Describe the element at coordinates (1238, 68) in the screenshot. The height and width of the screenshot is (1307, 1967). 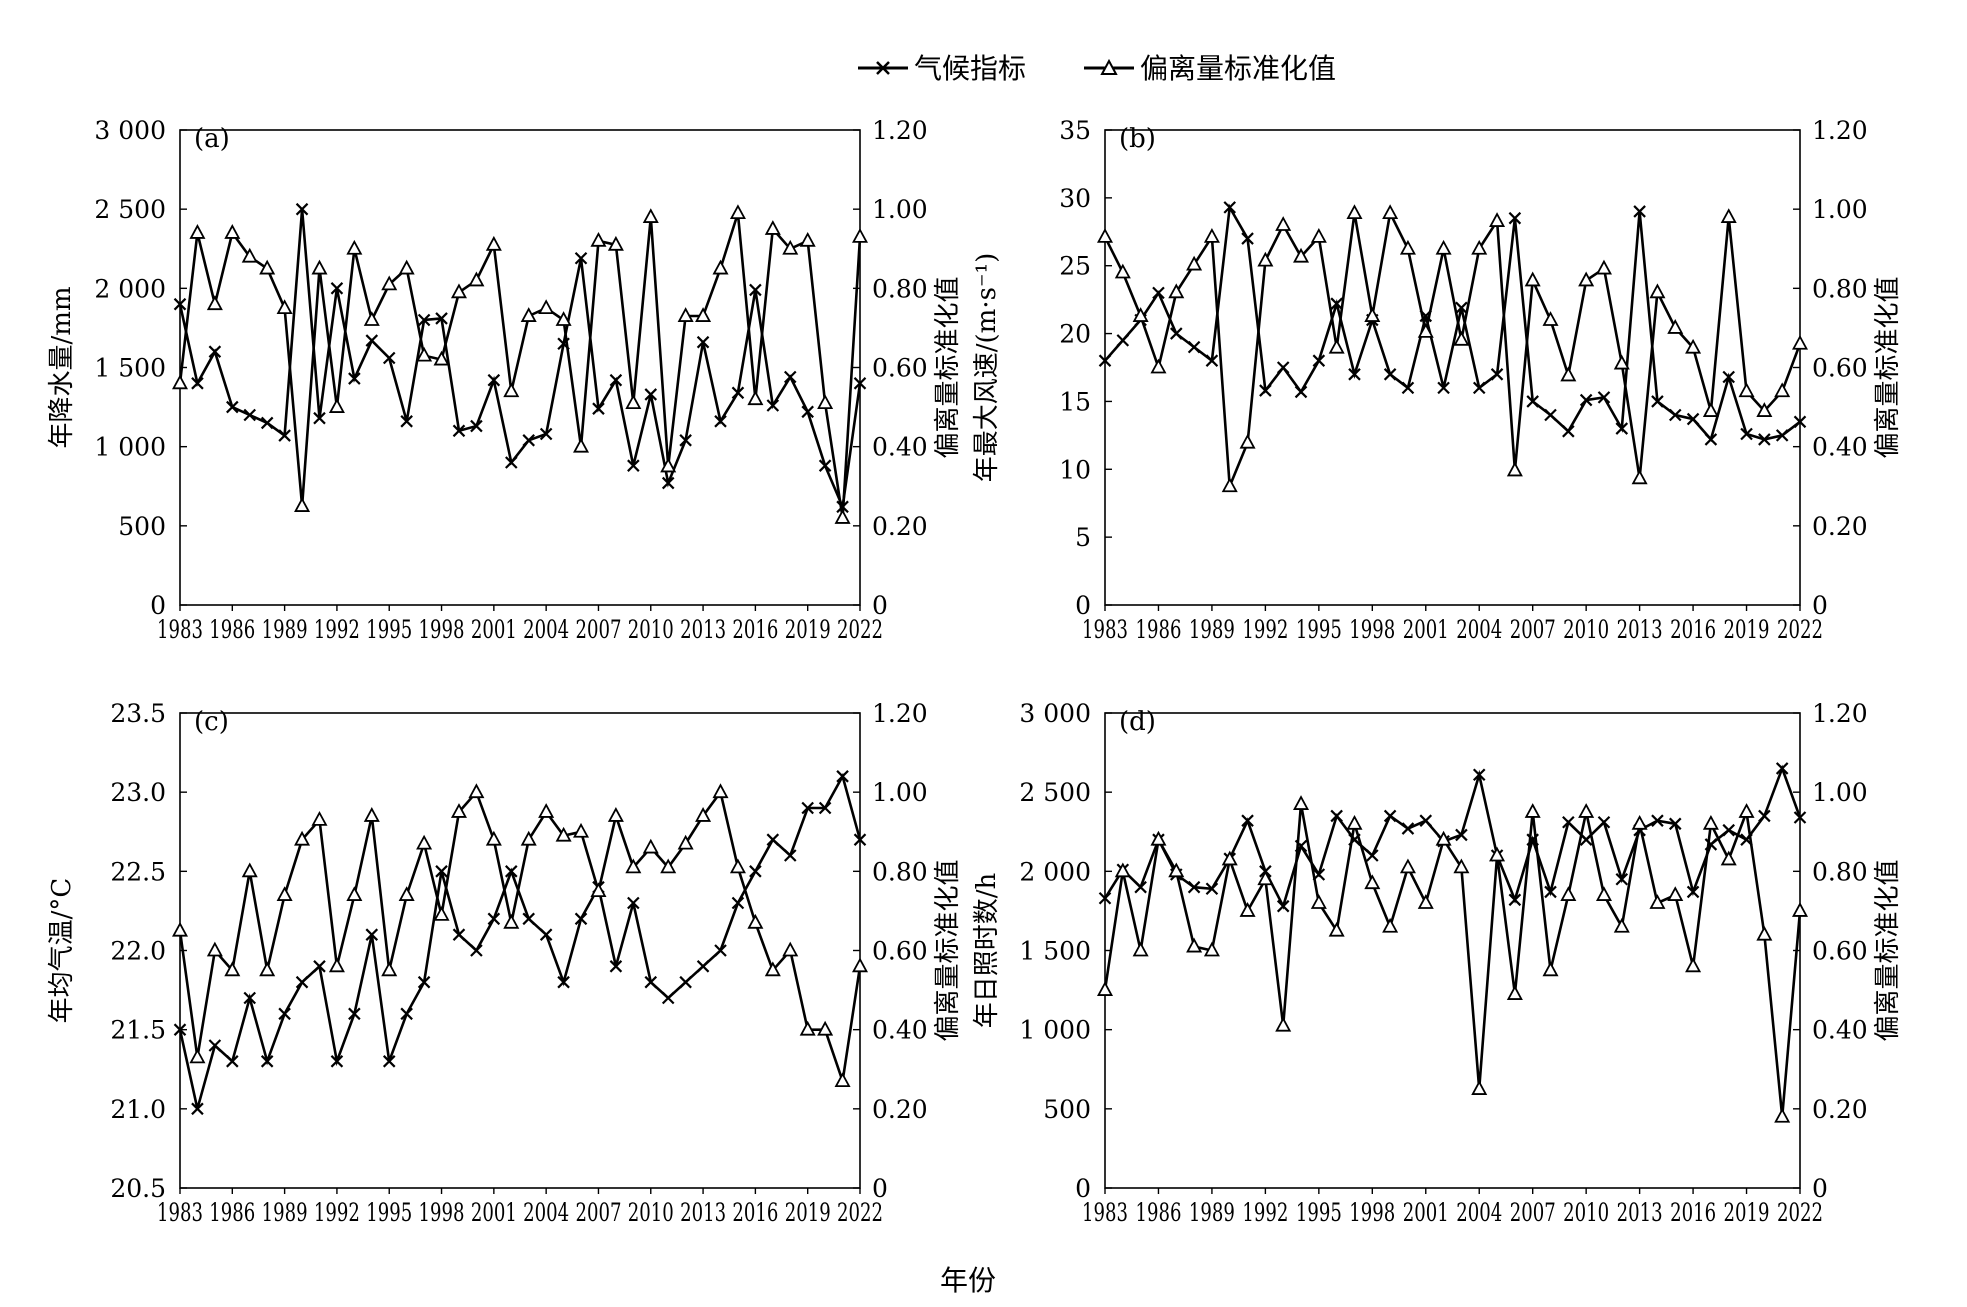
I see `legend-label-deviation: 偏离量标准化值` at that location.